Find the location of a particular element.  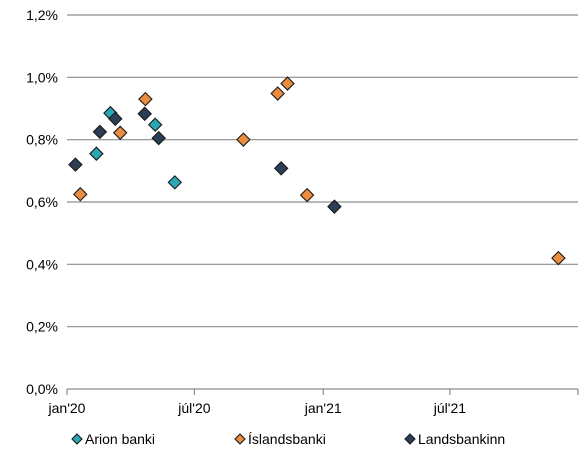

y-tick-label: 0,6% is located at coordinates (42, 202).